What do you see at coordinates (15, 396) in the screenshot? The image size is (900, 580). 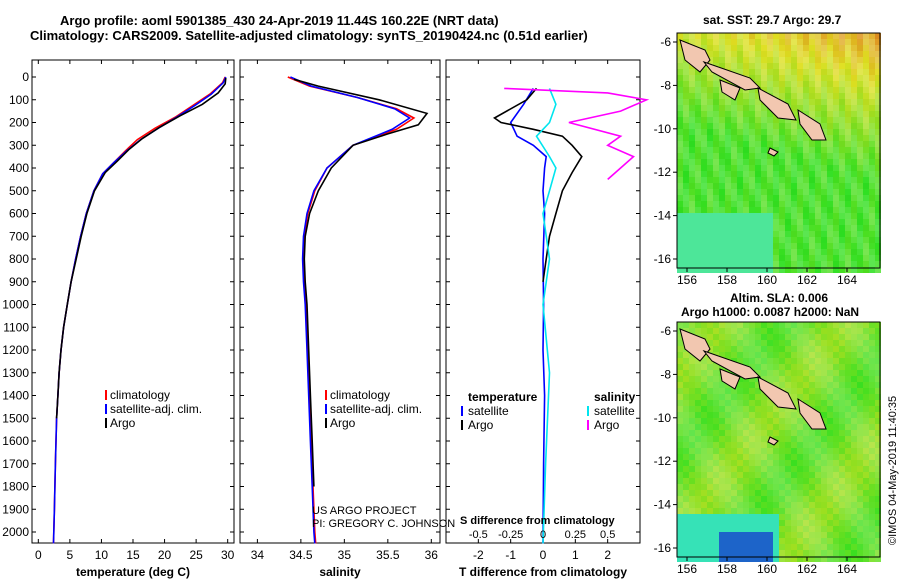 I see `y-tick-label: 1400` at bounding box center [15, 396].